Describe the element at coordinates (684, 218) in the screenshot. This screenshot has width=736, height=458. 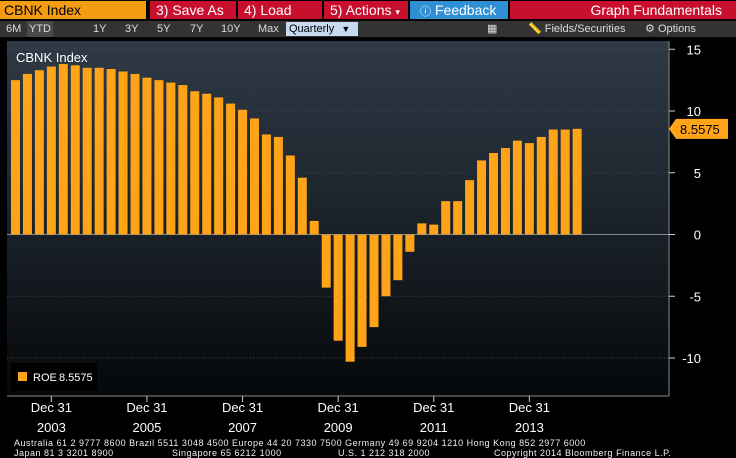
I see `y-axis: 15 10 5 0 -5 -10` at that location.